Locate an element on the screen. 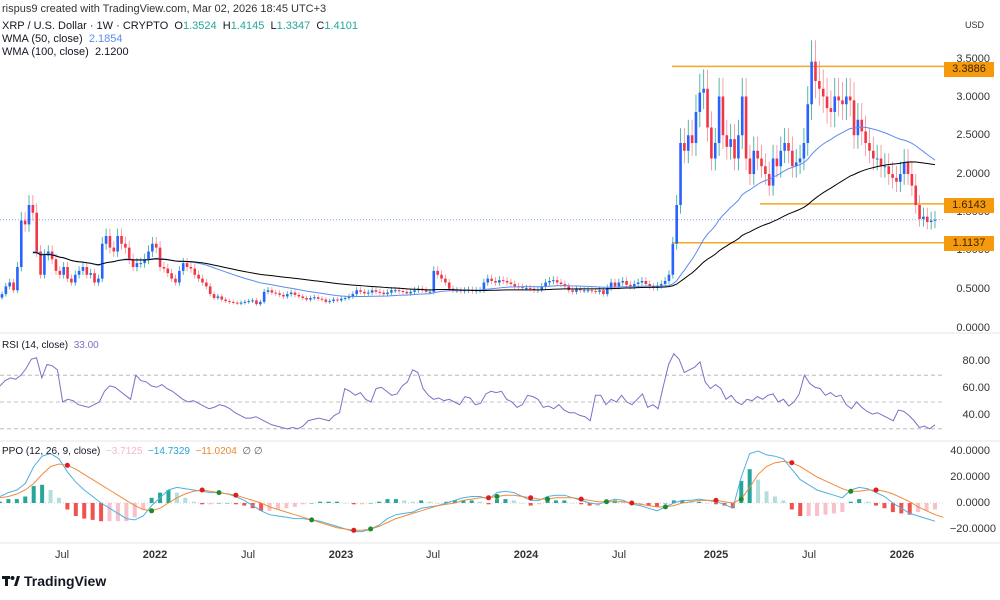 Image resolution: width=1000 pixels, height=600 pixels. brand-name: TradingView is located at coordinates (65, 581).